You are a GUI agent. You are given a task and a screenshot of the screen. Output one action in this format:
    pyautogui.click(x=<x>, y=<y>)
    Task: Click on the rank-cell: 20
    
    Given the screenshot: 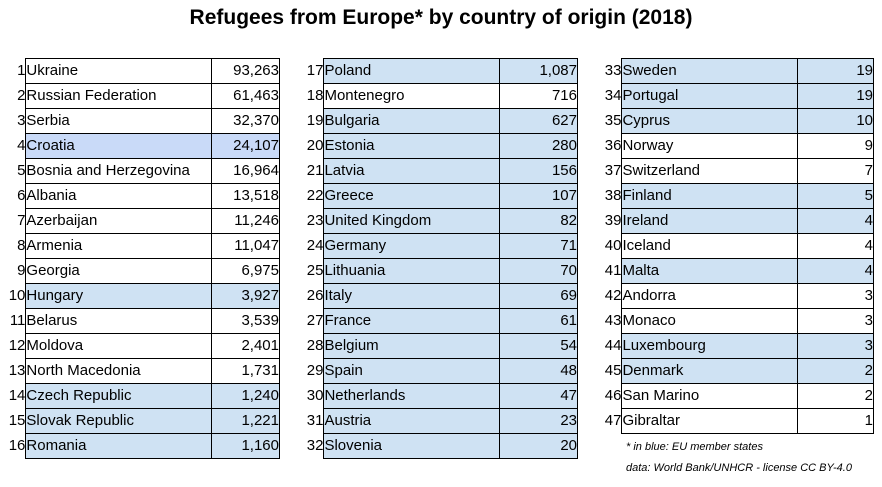 What is the action you would take?
    pyautogui.click(x=315, y=145)
    